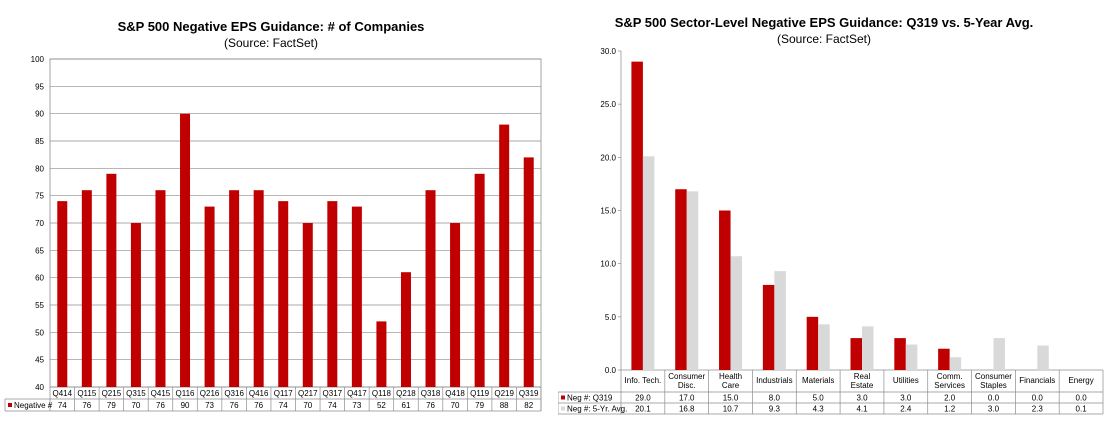 This screenshot has height=422, width=1117. Describe the element at coordinates (259, 393) in the screenshot. I see `left-category-label: Q416` at that location.